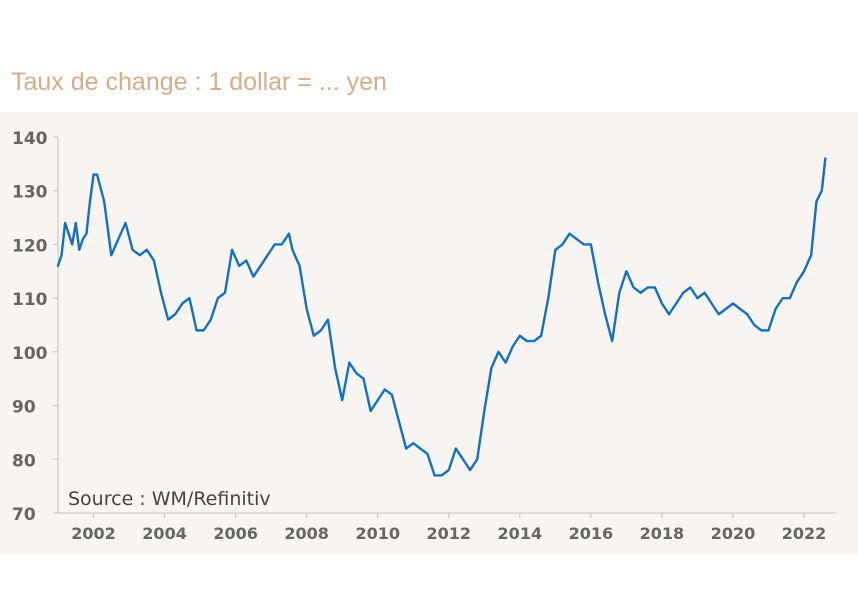  What do you see at coordinates (662, 533) in the screenshot?
I see `x-tick-label: 2018` at bounding box center [662, 533].